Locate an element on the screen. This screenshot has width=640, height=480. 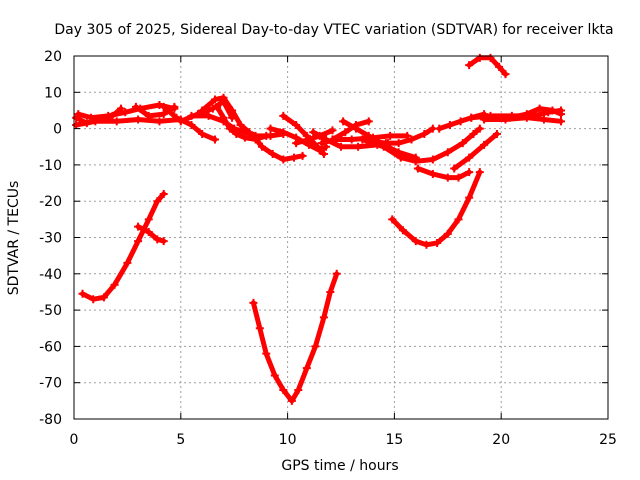
x-tick-label: 10 is located at coordinates (288, 440).